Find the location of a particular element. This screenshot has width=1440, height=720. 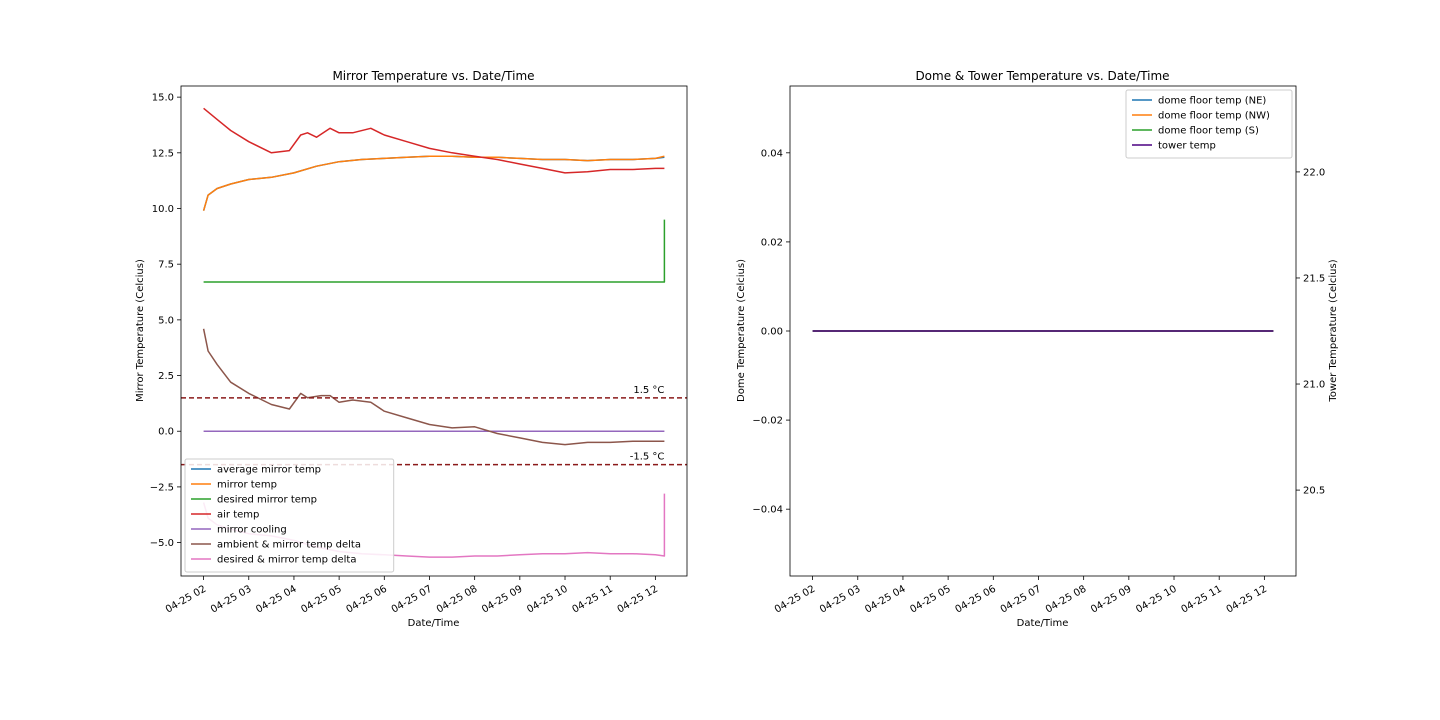

y2-tick-label: 21.0 is located at coordinates (1314, 385).